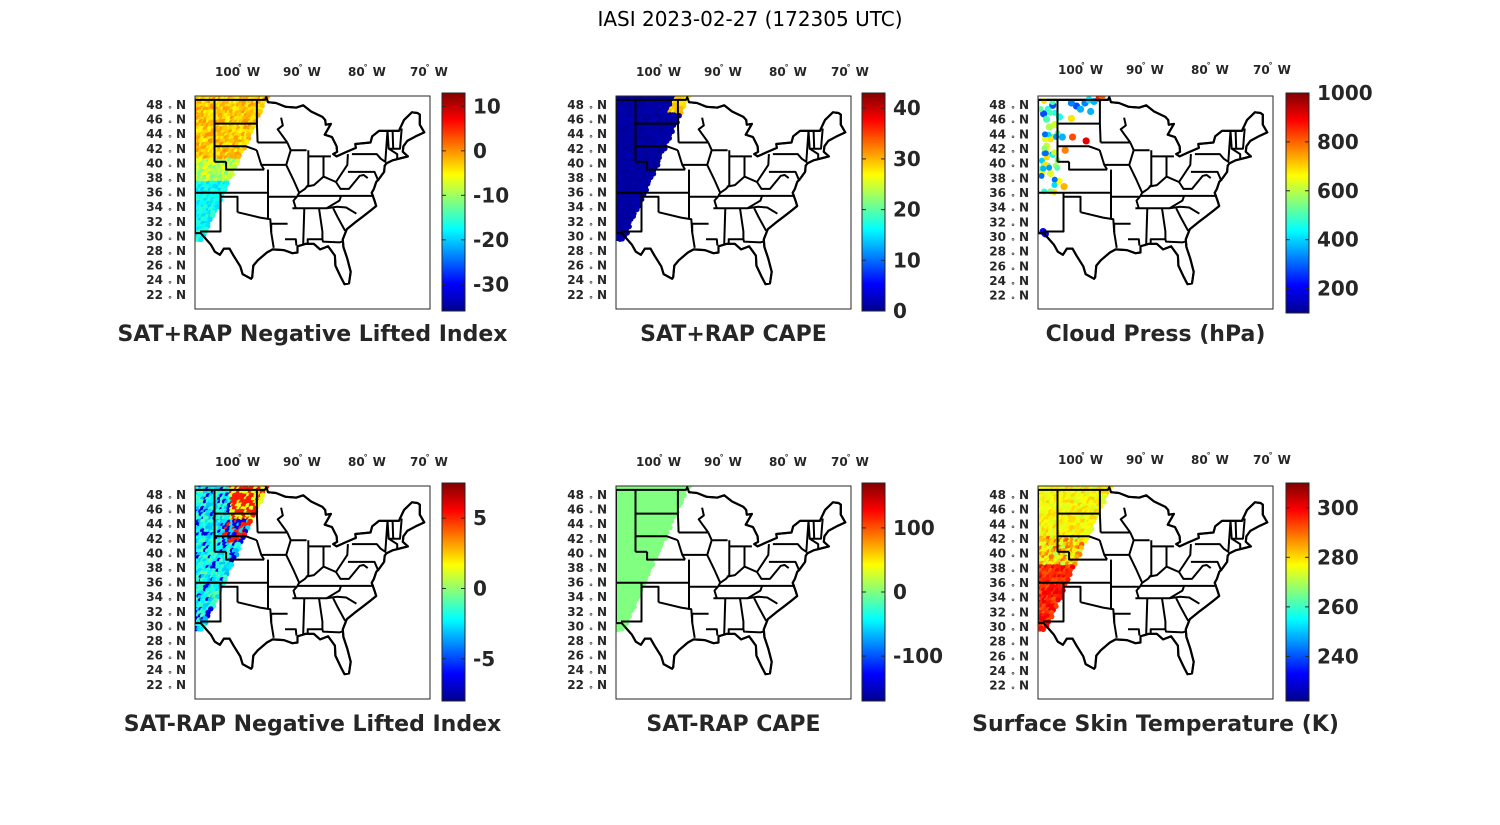  I want to click on panel-title: Cloud Press (hPa), so click(1156, 334).